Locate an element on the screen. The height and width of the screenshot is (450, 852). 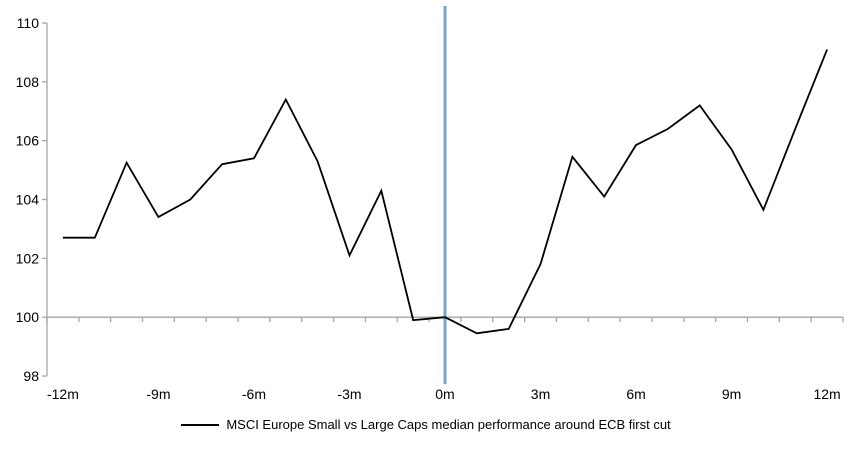
x-tick-label: 3m is located at coordinates (540, 394).